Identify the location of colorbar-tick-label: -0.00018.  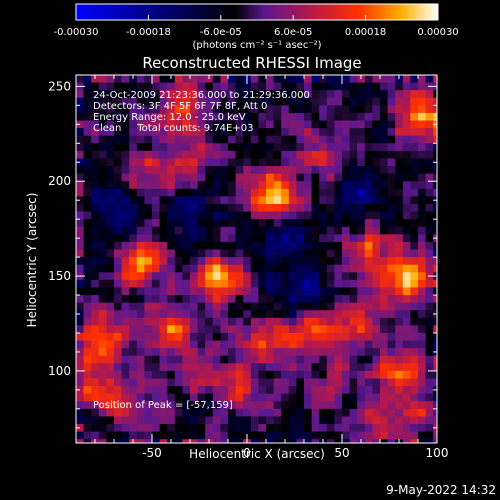
(148, 32).